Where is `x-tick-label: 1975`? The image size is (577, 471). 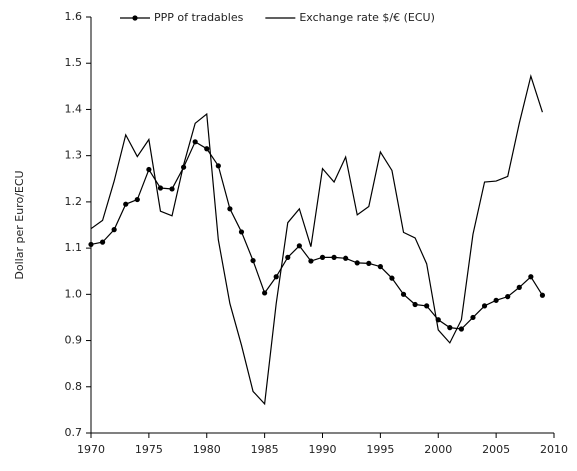 x-tick-label: 1975 is located at coordinates (149, 449).